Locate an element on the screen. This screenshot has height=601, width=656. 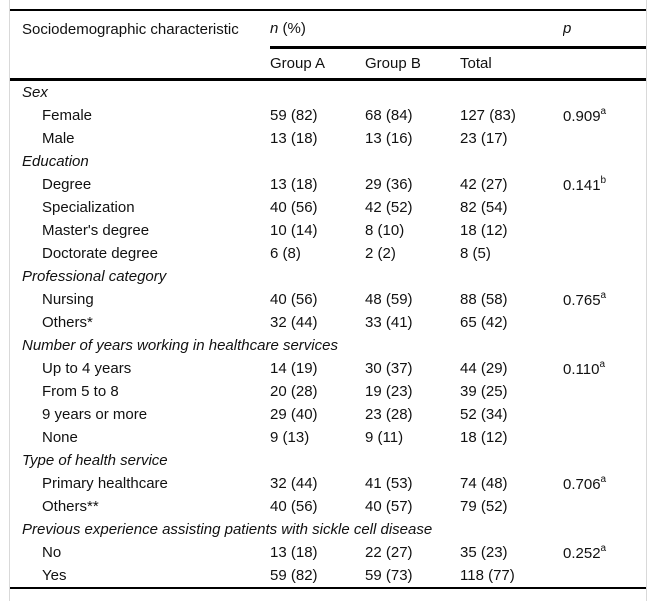
cell-group-b: 19 (23) is located at coordinates (389, 391).